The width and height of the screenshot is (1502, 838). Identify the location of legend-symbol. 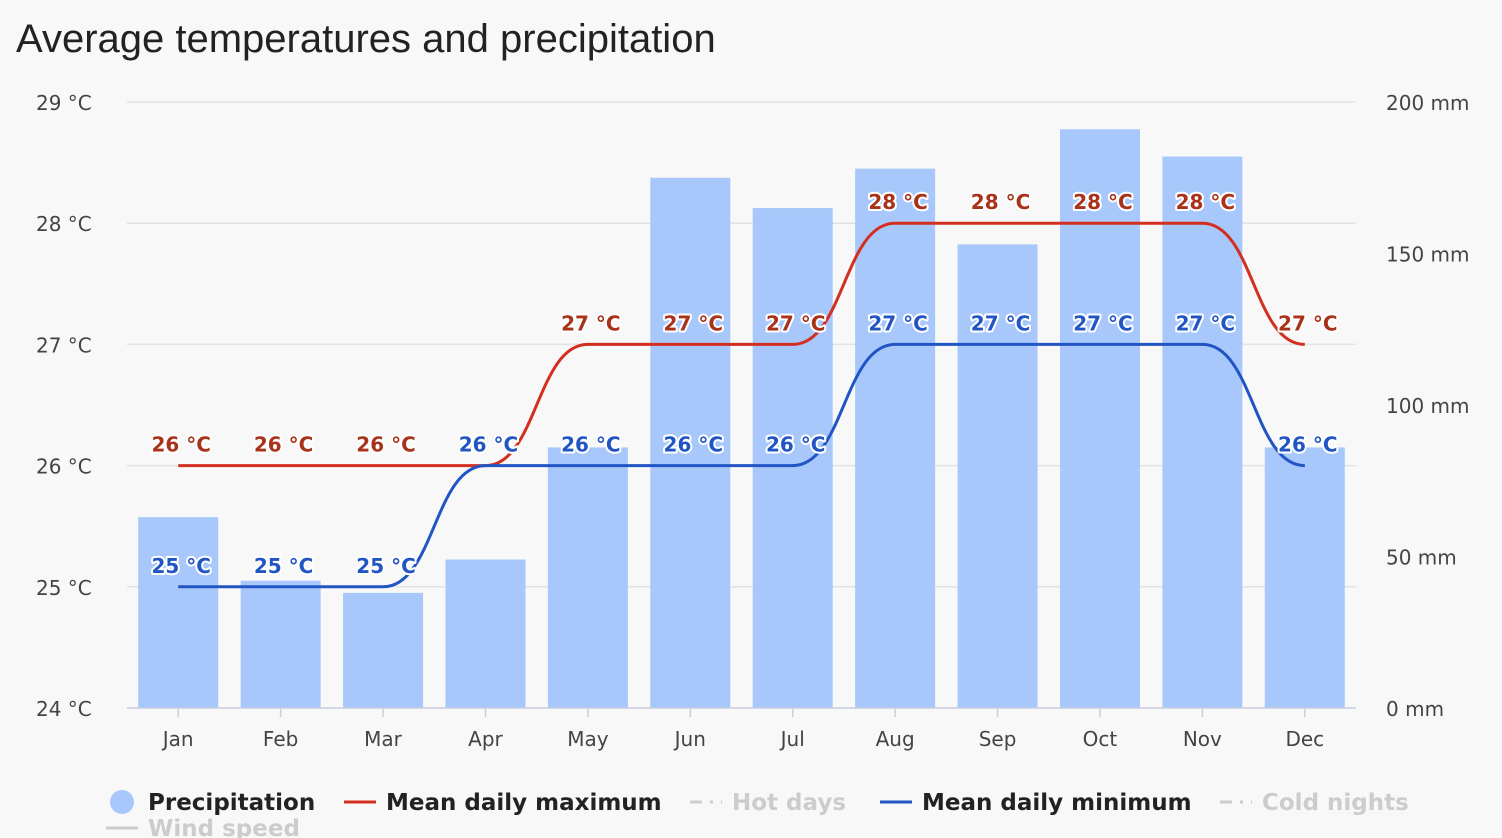
(122, 802).